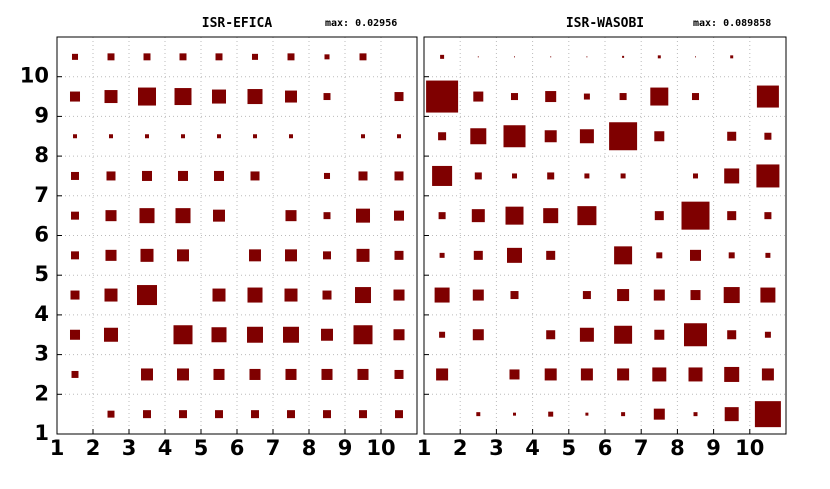 The height and width of the screenshot is (489, 830). I want to click on y-tick-label: 4, so click(41, 314).